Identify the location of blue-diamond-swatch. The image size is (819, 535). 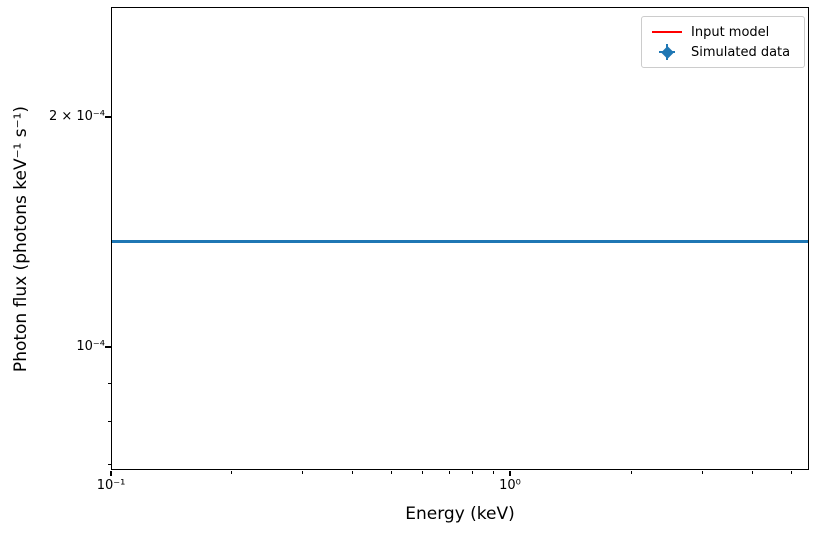
(667, 52).